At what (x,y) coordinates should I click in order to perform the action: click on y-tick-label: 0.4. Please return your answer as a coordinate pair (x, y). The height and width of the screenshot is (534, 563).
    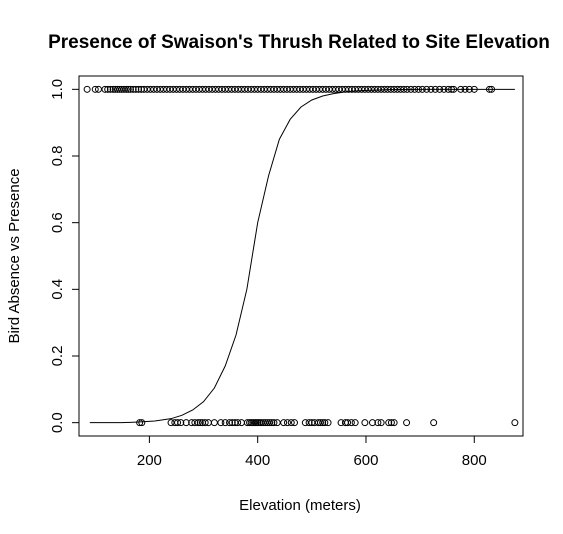
    Looking at the image, I should click on (57, 289).